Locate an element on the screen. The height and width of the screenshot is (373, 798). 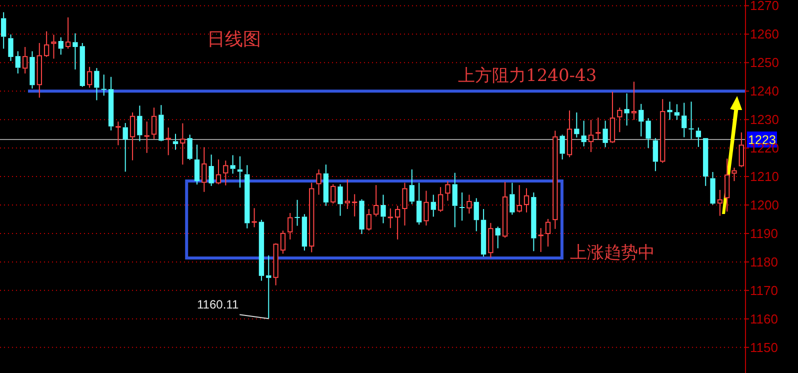
y-tick-label: 1160 is located at coordinates (764, 318).